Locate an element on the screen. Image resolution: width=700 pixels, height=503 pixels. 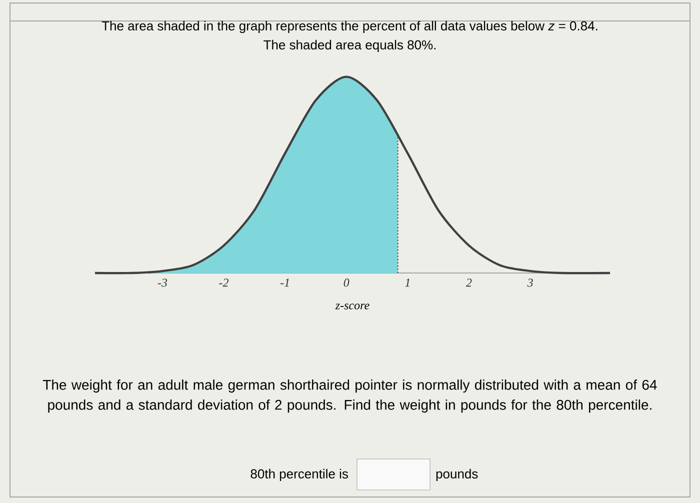
x-axis-title: z-score is located at coordinates (352, 307).